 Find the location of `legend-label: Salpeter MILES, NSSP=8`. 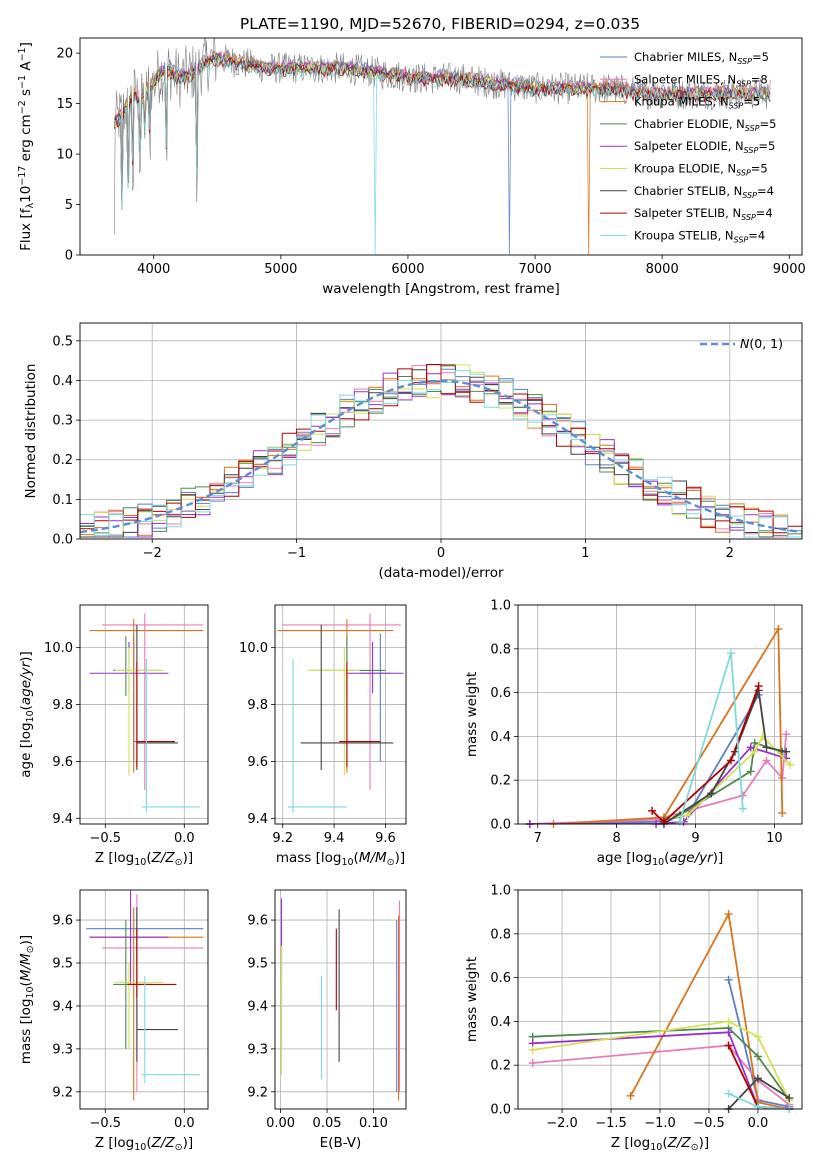

legend-label: Salpeter MILES, NSSP=8 is located at coordinates (701, 80).